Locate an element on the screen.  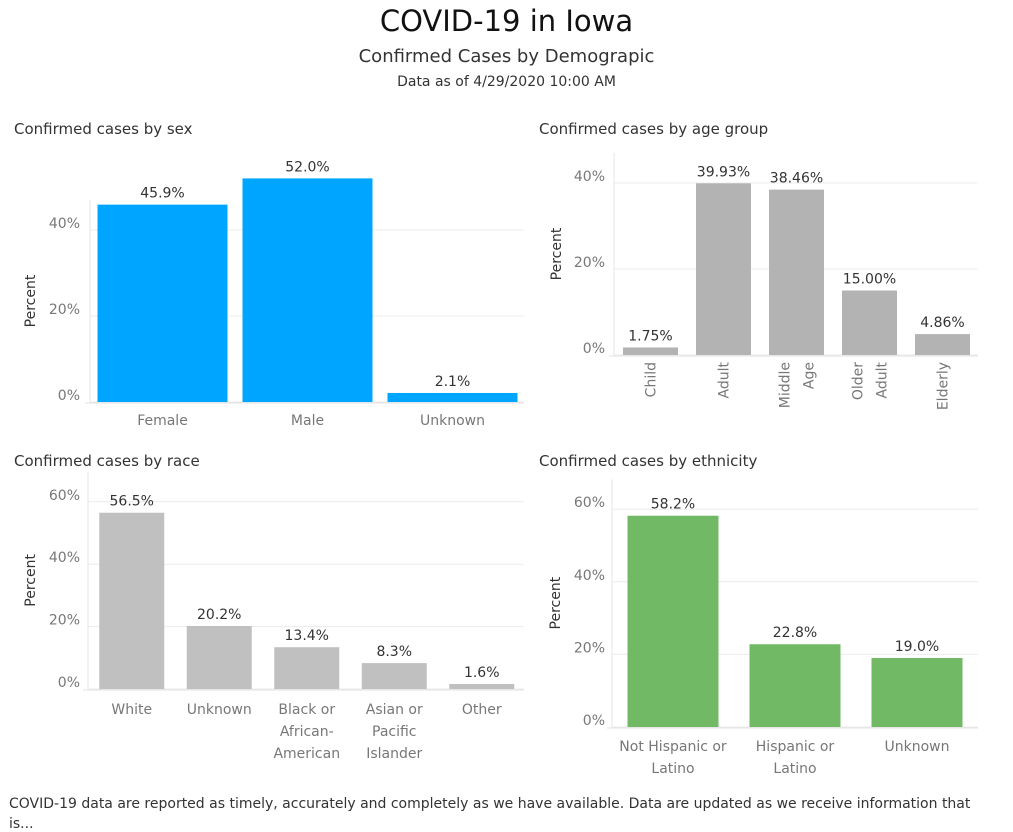
data-label: 20.2% is located at coordinates (219, 615).